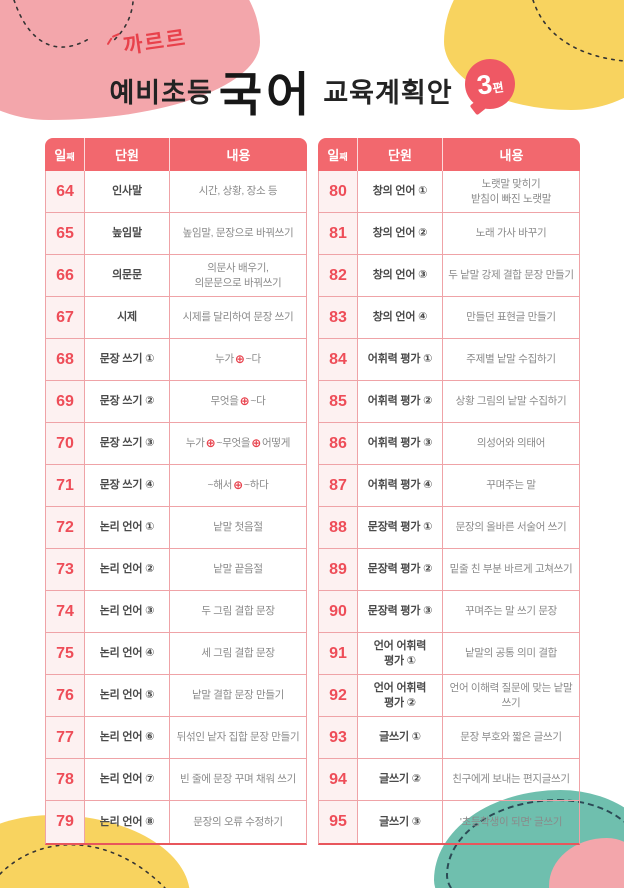 This screenshot has width=624, height=888. I want to click on table-row: 66 의문문 의문사 배우기, 의문문으로 바꿔쓰기, so click(176, 276).